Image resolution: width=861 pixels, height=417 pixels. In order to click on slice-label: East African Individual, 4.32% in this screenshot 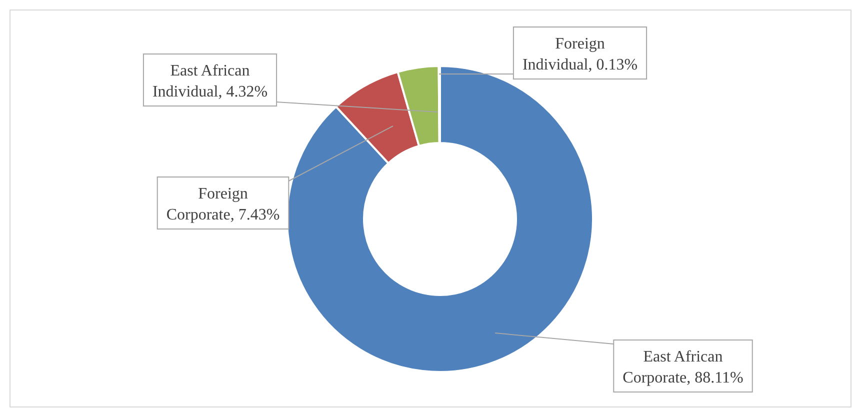, I will do `click(210, 81)`.